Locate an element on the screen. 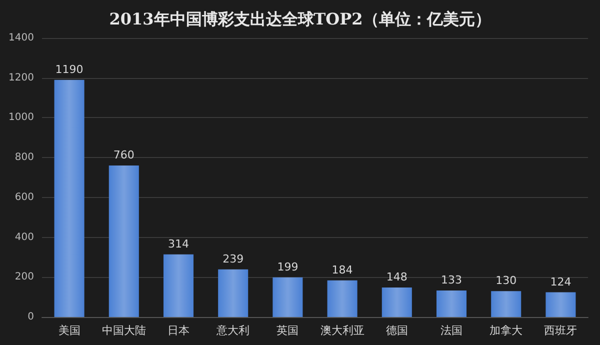 The width and height of the screenshot is (600, 345). x-tick-label: 澳大利亚 is located at coordinates (342, 330).